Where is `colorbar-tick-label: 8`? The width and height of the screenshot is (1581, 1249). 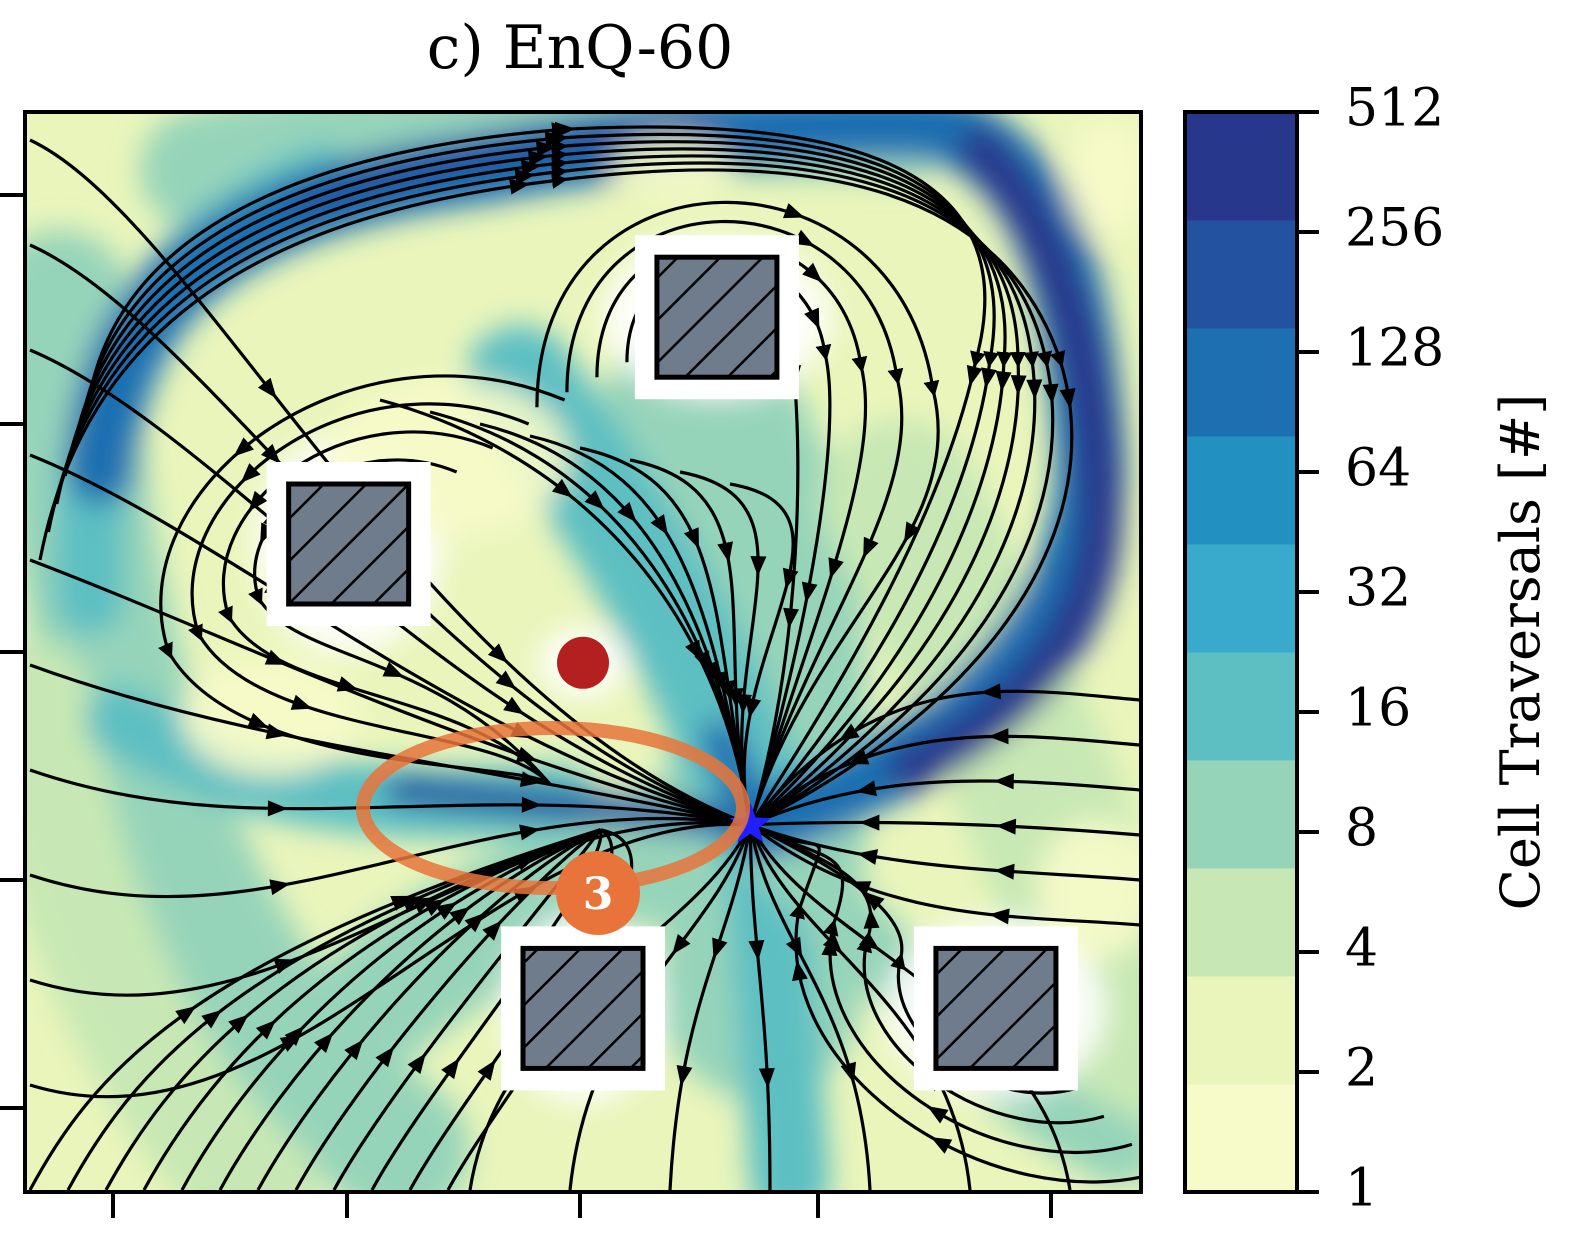
colorbar-tick-label: 8 is located at coordinates (1361, 829).